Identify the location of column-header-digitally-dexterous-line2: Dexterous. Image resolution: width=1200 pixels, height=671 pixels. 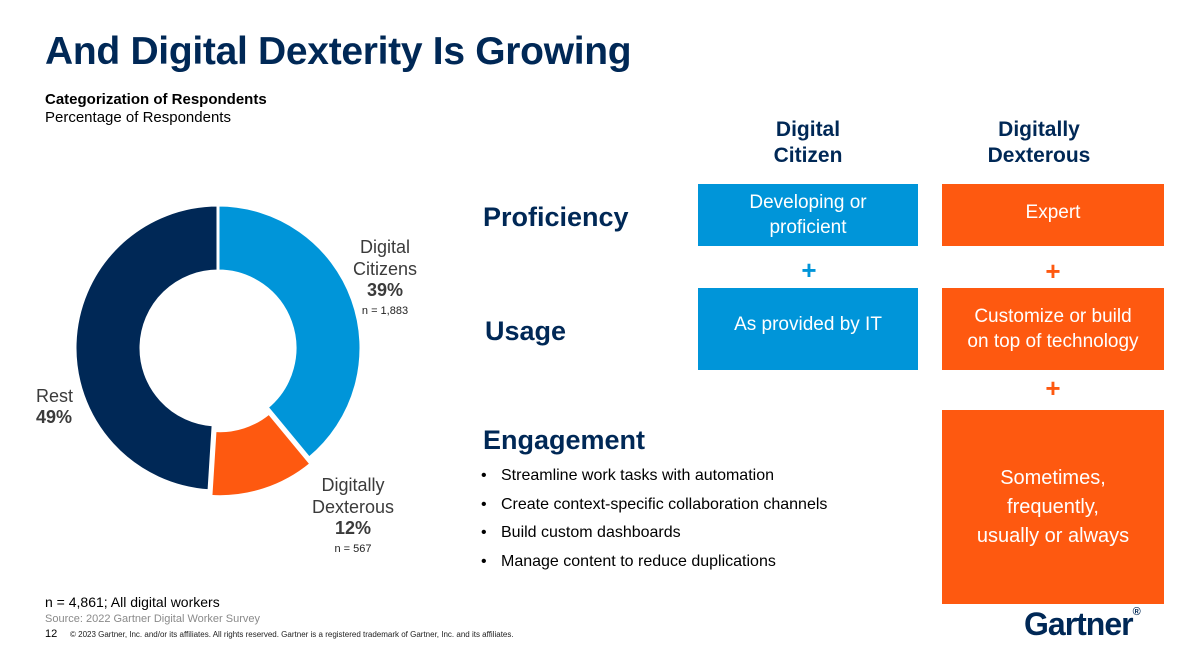
(1039, 155).